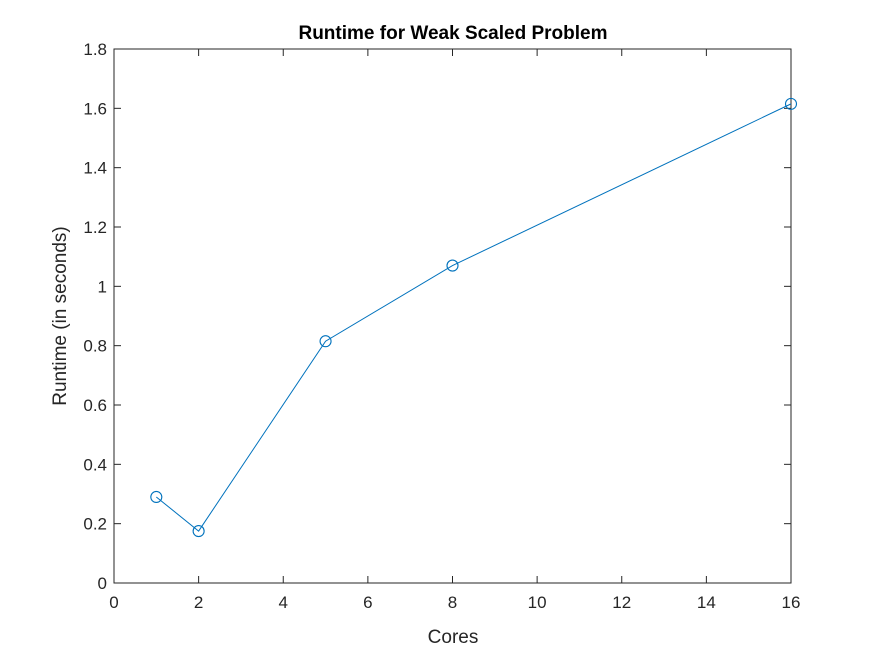 The image size is (875, 656). I want to click on x-tick-label: 8, so click(452, 602).